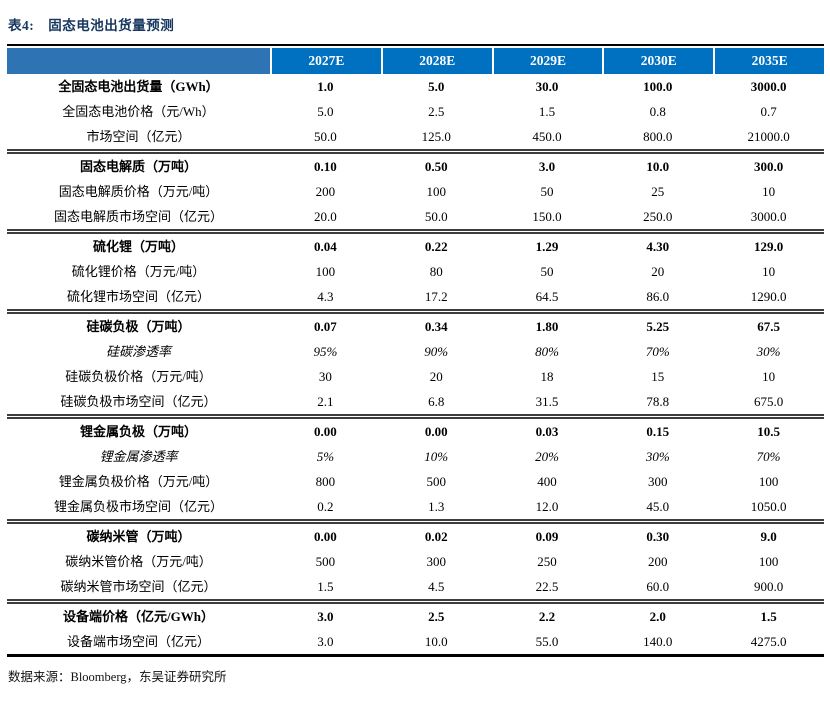 This screenshot has height=723, width=830. What do you see at coordinates (138, 401) in the screenshot?
I see `row-label: 硅碳负极市场空间（亿元）` at bounding box center [138, 401].